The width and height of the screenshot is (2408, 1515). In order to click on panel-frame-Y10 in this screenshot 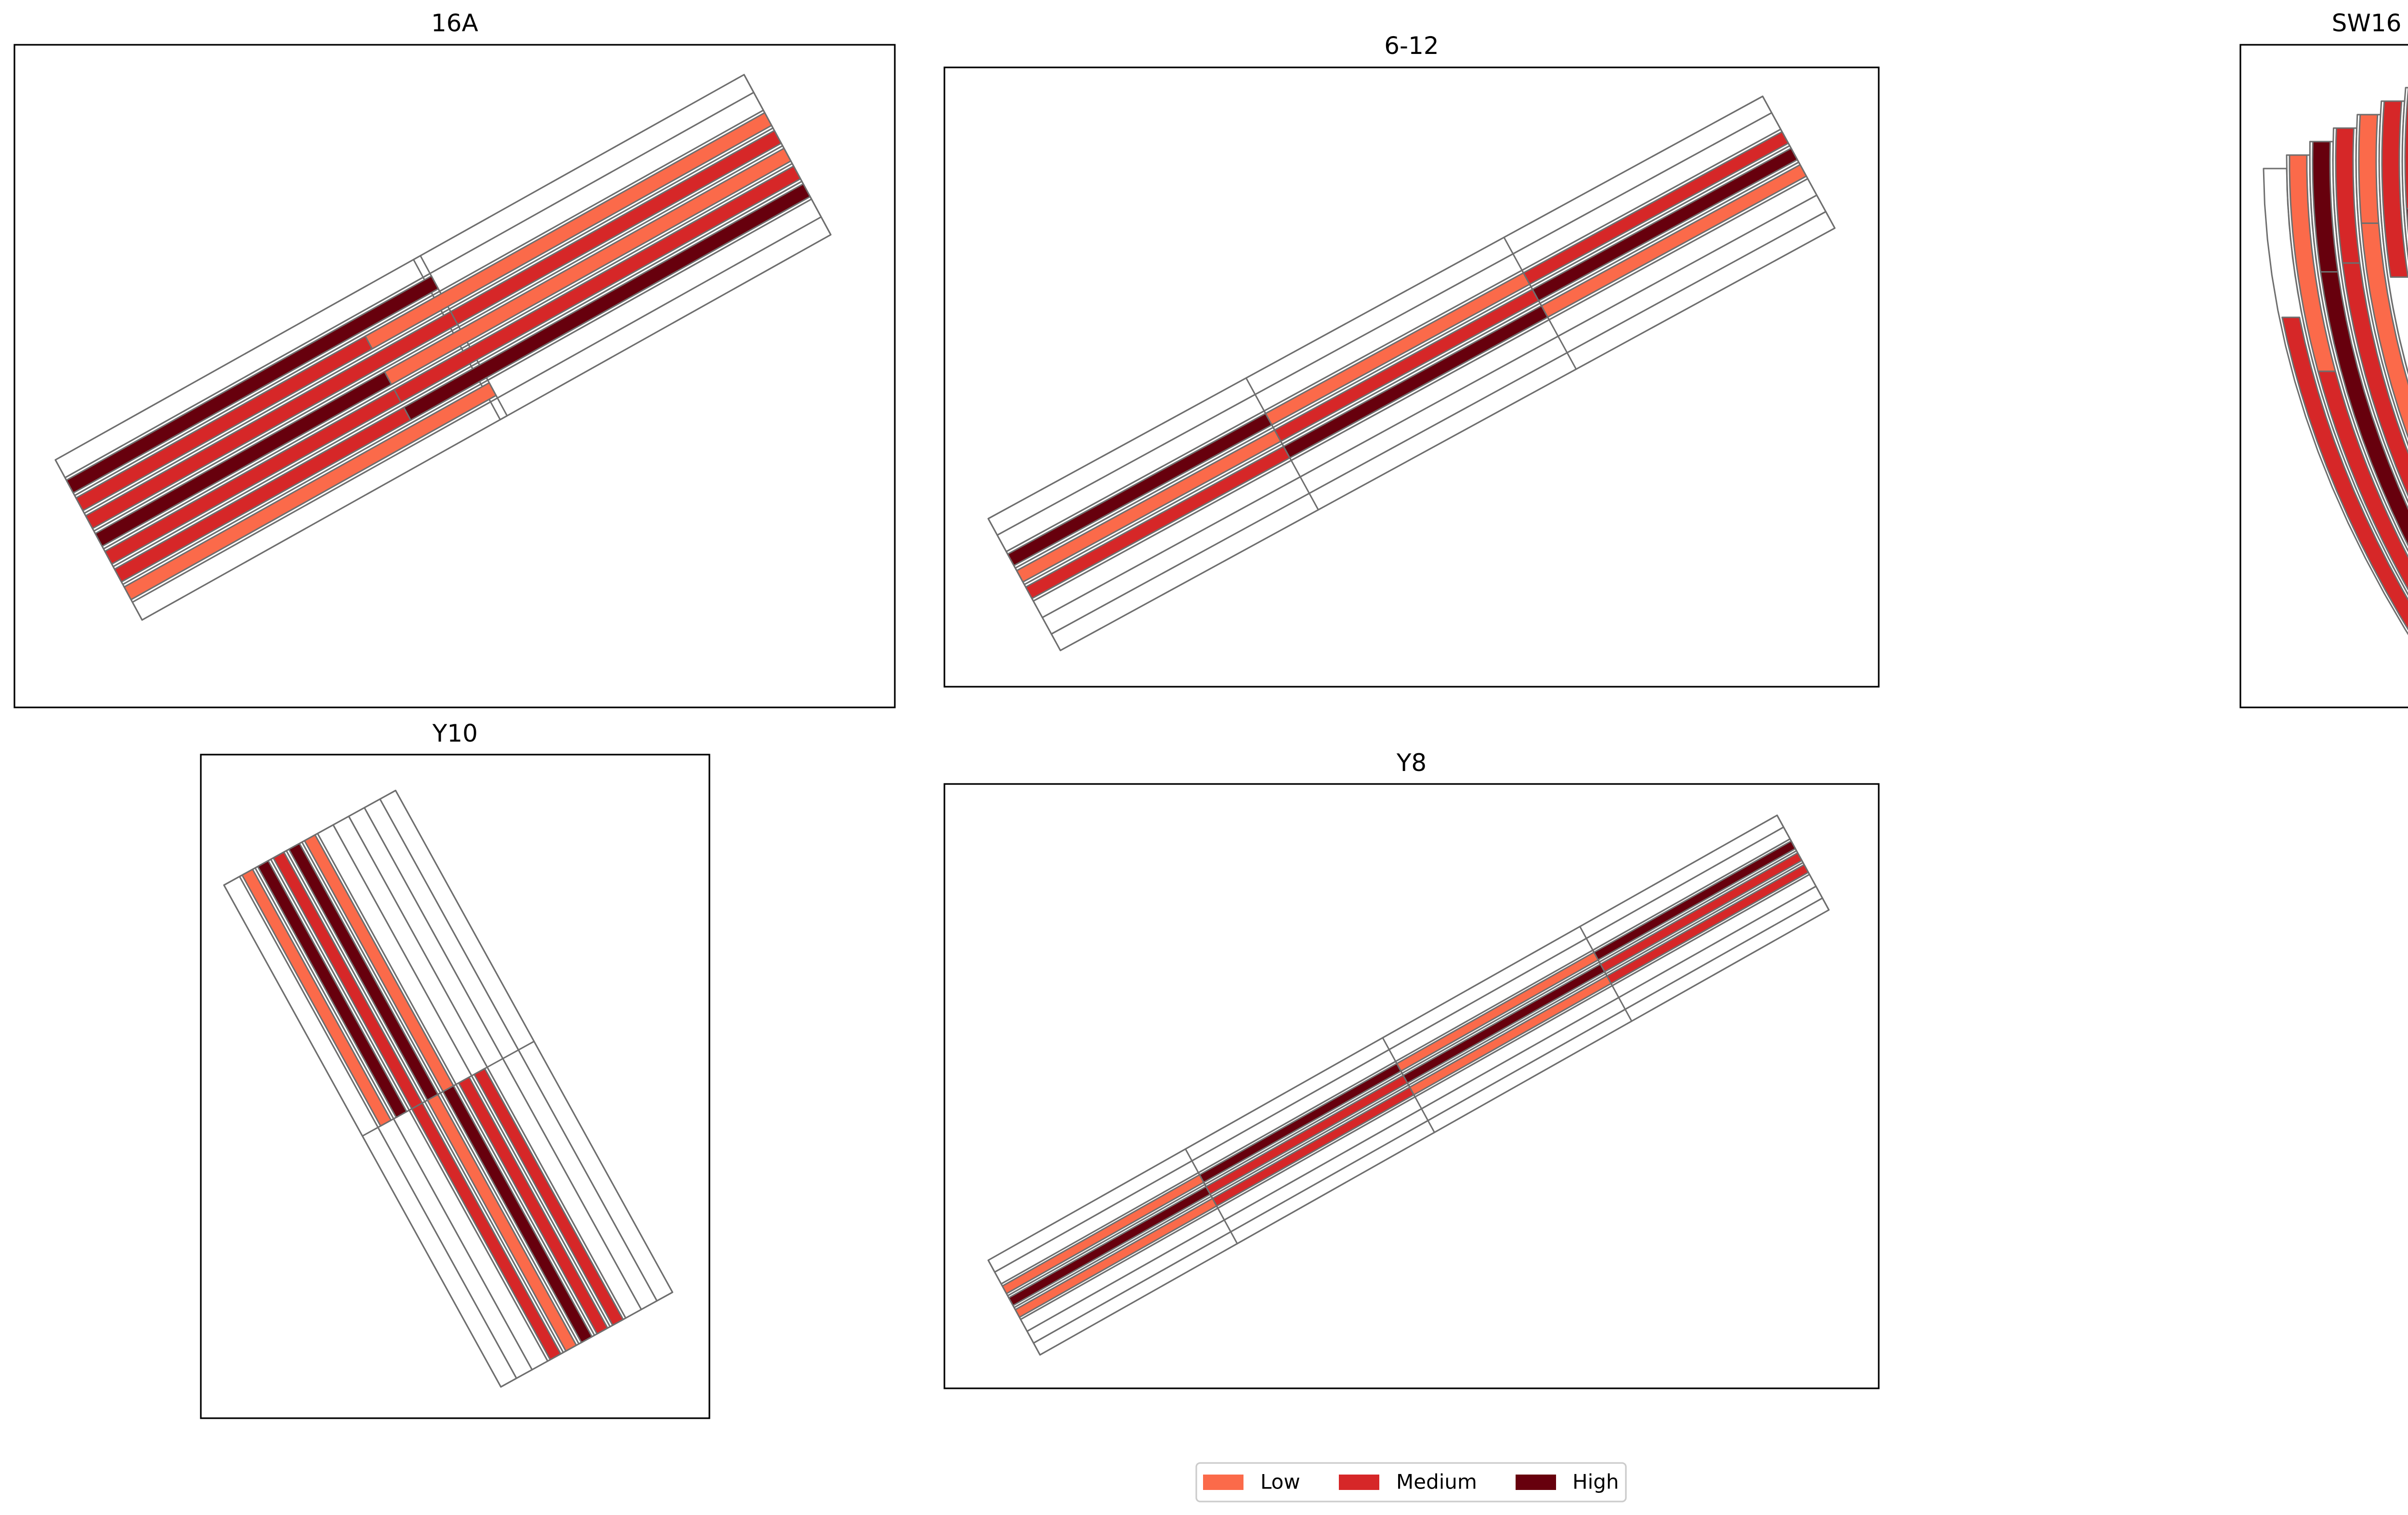, I will do `click(455, 1087)`.